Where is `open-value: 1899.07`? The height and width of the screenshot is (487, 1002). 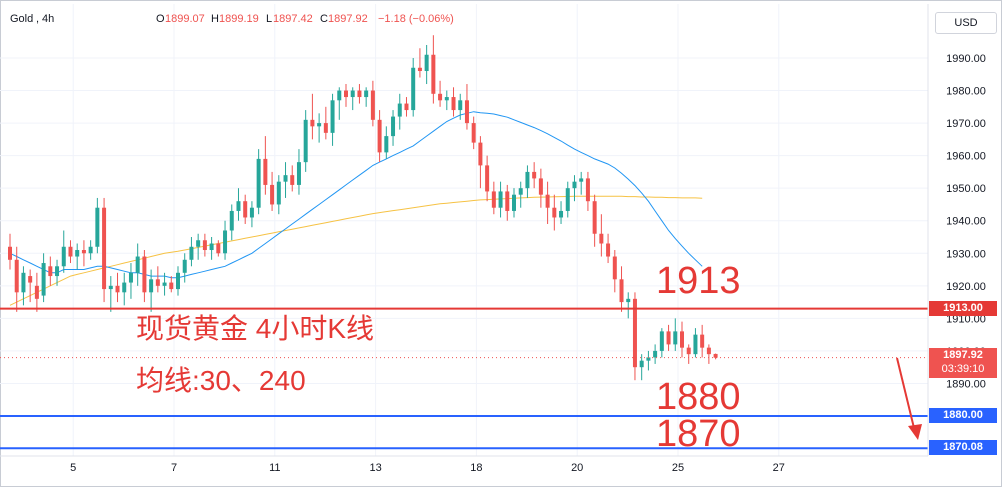 open-value: 1899.07 is located at coordinates (185, 19).